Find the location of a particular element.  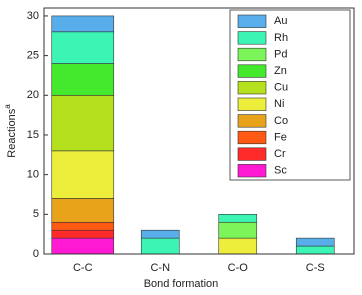

y-axis-label: Reactionsa is located at coordinates (10, 131).